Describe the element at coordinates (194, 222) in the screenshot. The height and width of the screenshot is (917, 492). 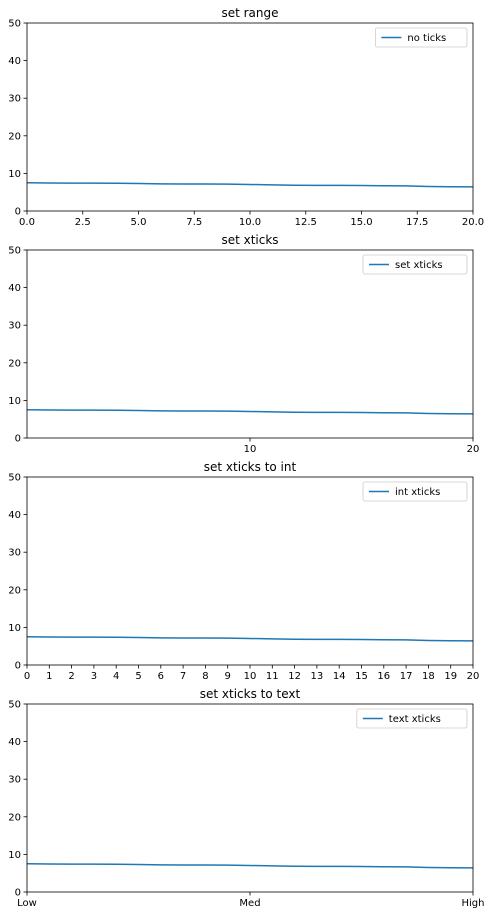
I see `x-tick-label: 7.5` at that location.